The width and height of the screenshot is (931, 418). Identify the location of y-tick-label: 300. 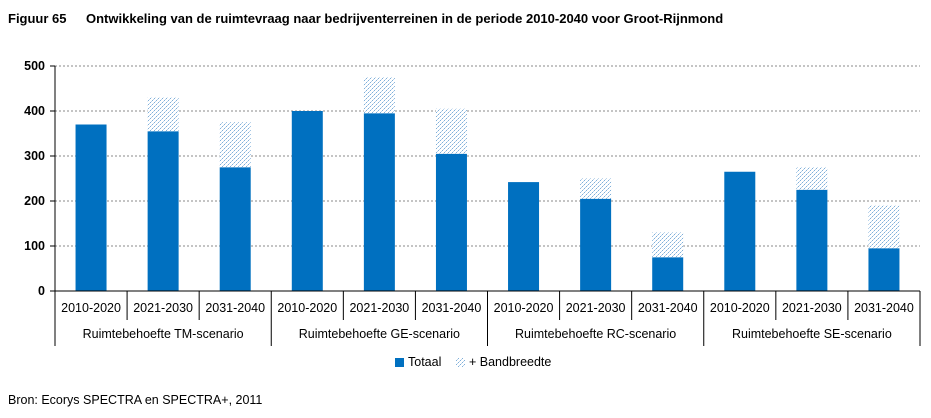
(34, 156).